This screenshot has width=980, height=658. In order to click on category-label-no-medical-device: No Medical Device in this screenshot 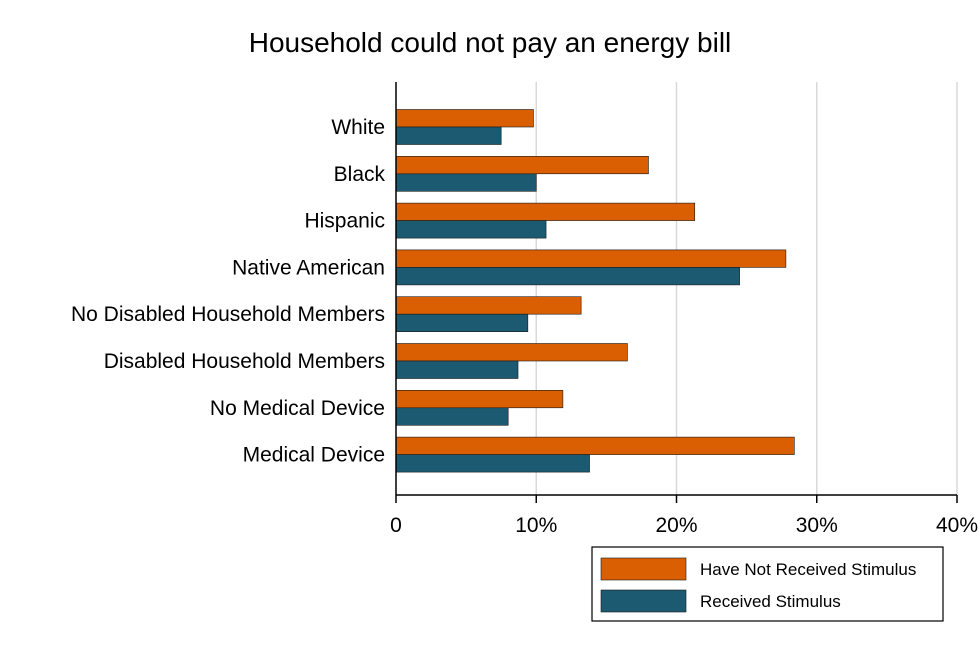, I will do `click(297, 408)`.